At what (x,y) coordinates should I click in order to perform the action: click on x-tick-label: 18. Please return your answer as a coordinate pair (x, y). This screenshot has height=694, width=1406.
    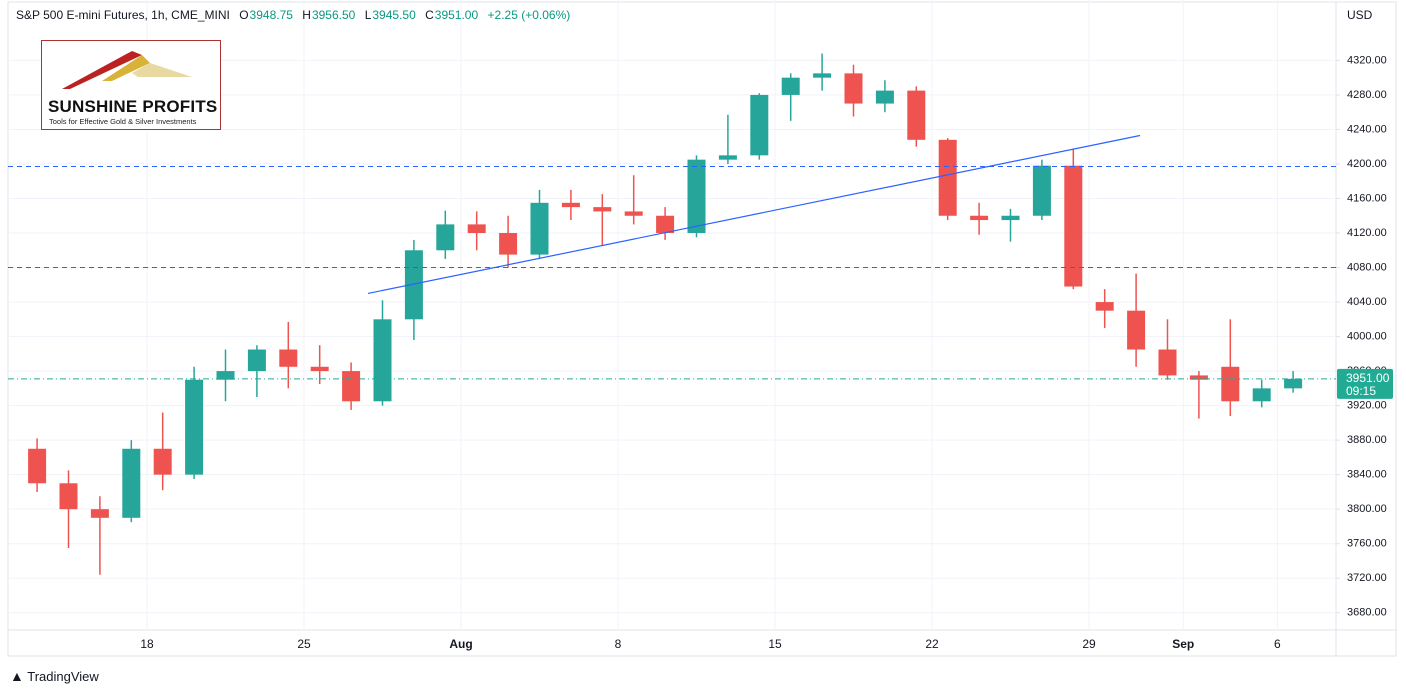
    Looking at the image, I should click on (147, 644).